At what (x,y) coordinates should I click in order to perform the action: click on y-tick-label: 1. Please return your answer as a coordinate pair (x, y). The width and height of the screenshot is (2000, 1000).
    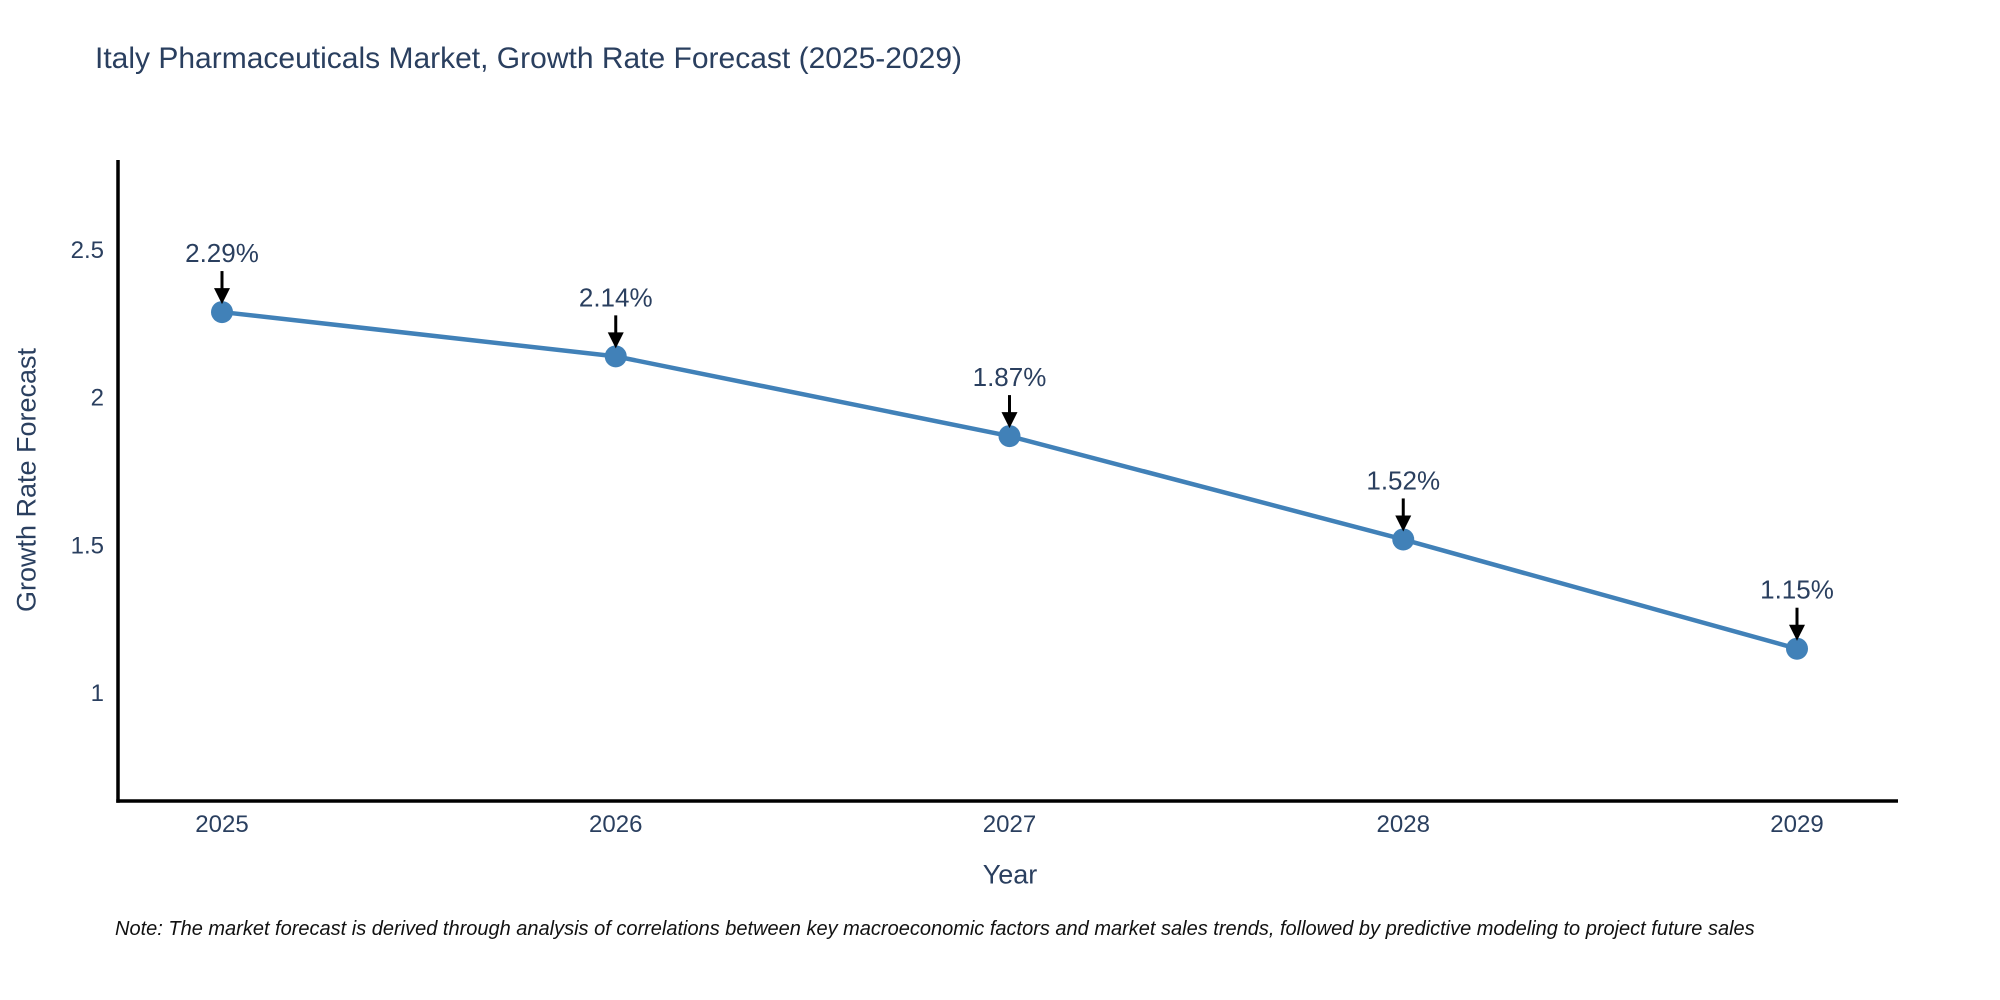
    Looking at the image, I should click on (97, 693).